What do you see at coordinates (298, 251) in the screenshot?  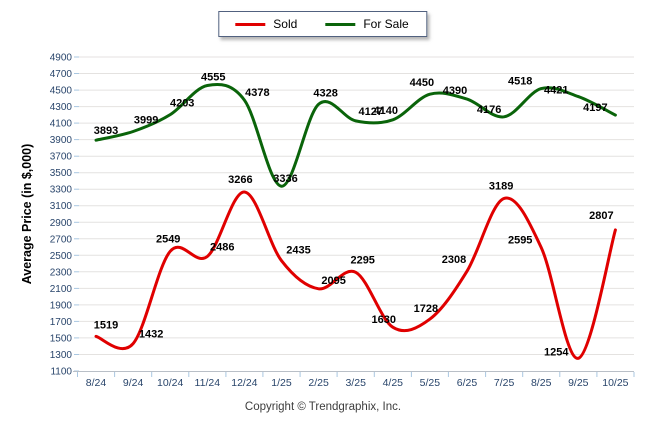 I see `data-label: 2435` at bounding box center [298, 251].